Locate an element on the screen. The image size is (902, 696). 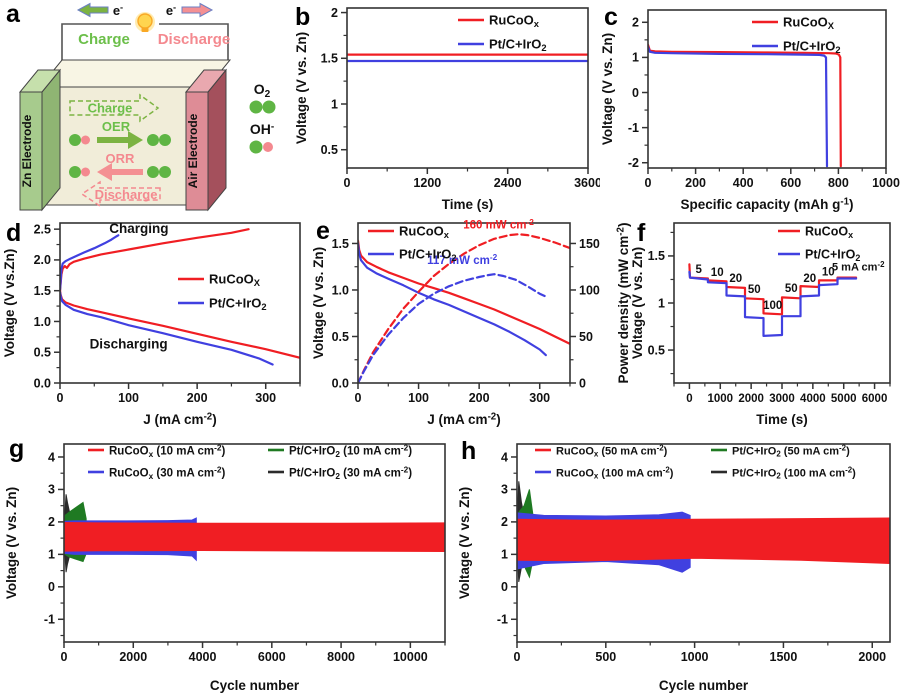
series-Pt/C+IrO2 discharging is located at coordinates (167, 328).